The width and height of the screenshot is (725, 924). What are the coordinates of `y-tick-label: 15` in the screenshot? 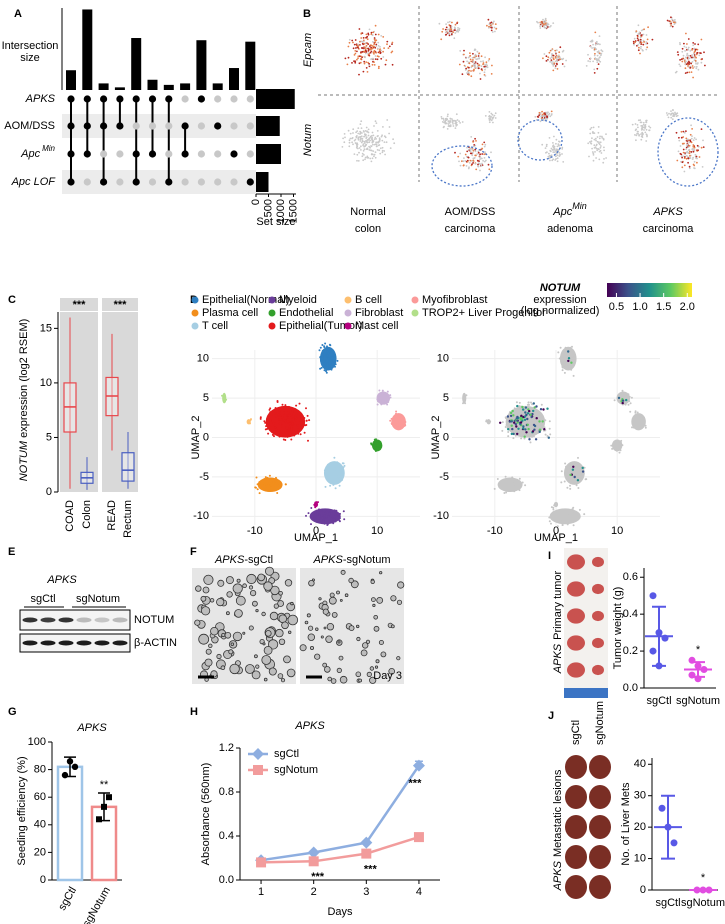 It's located at (46, 328).